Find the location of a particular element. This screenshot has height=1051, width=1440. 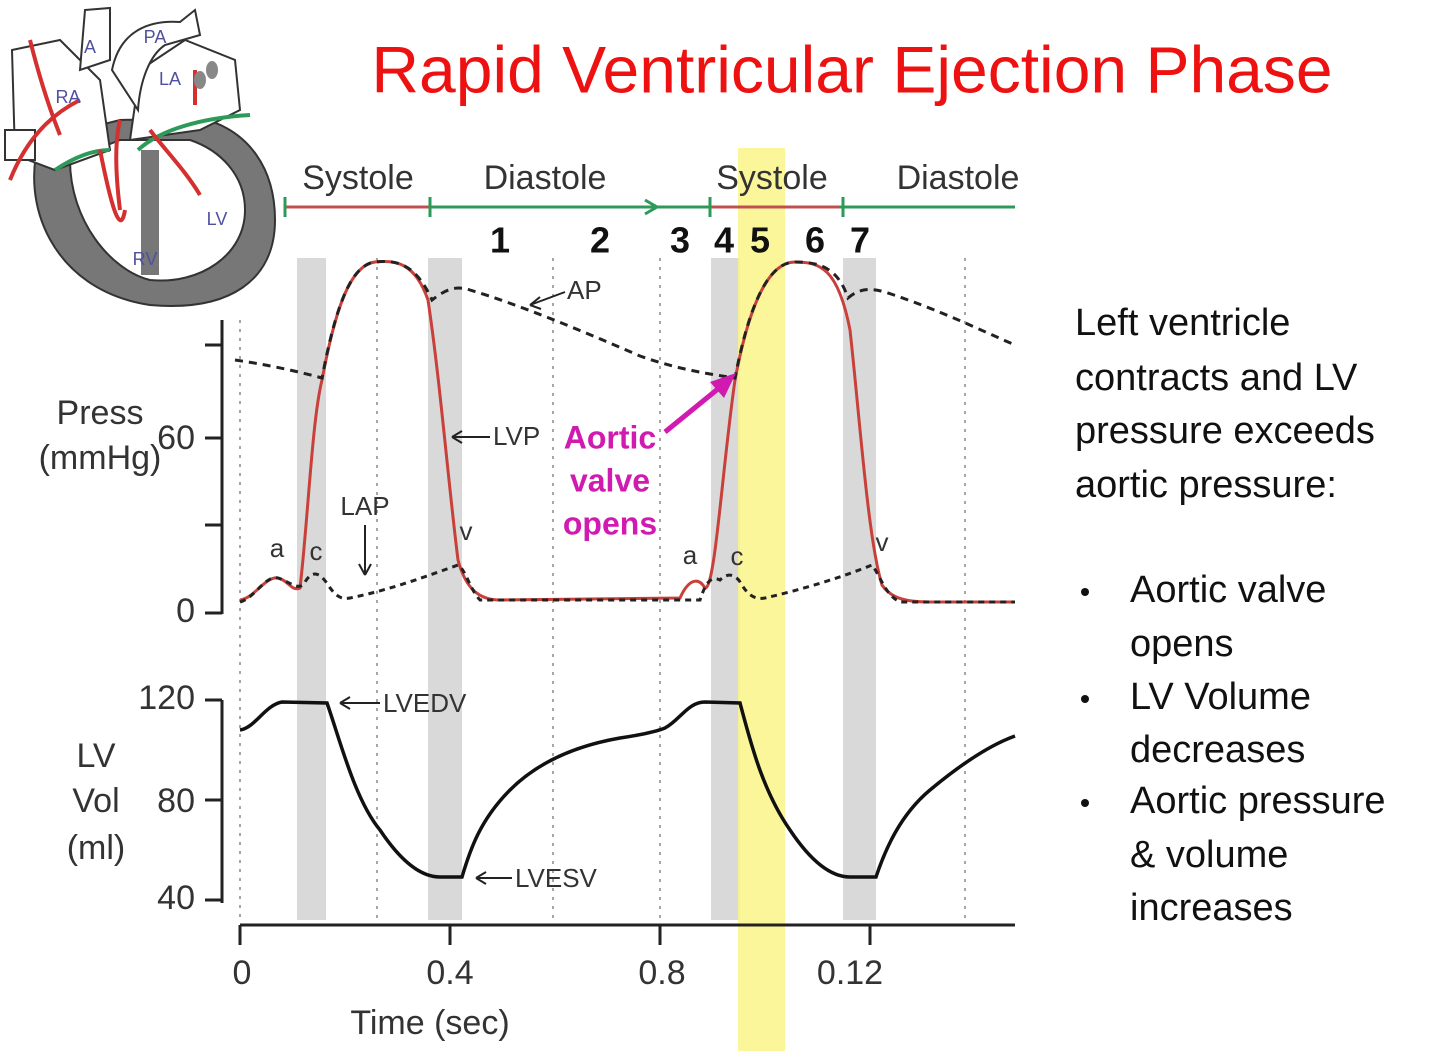

annotation: Aortic valve opens is located at coordinates (610, 480).